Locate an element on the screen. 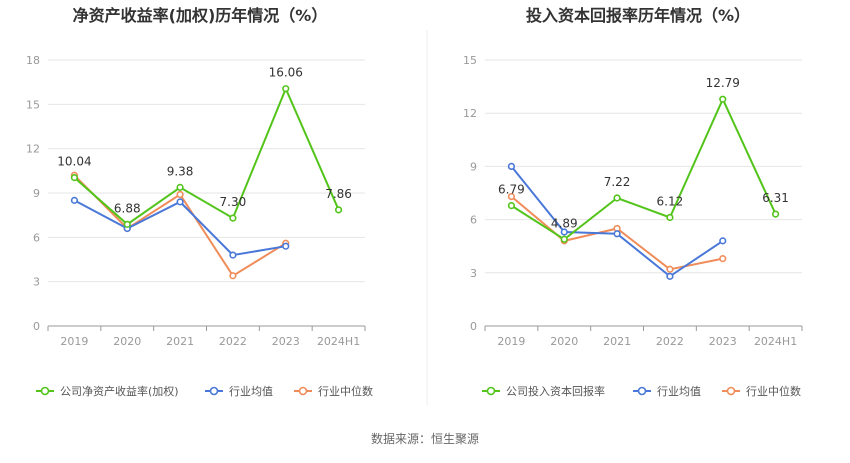 This screenshot has width=850, height=463. data-label: 4.89 is located at coordinates (564, 223).